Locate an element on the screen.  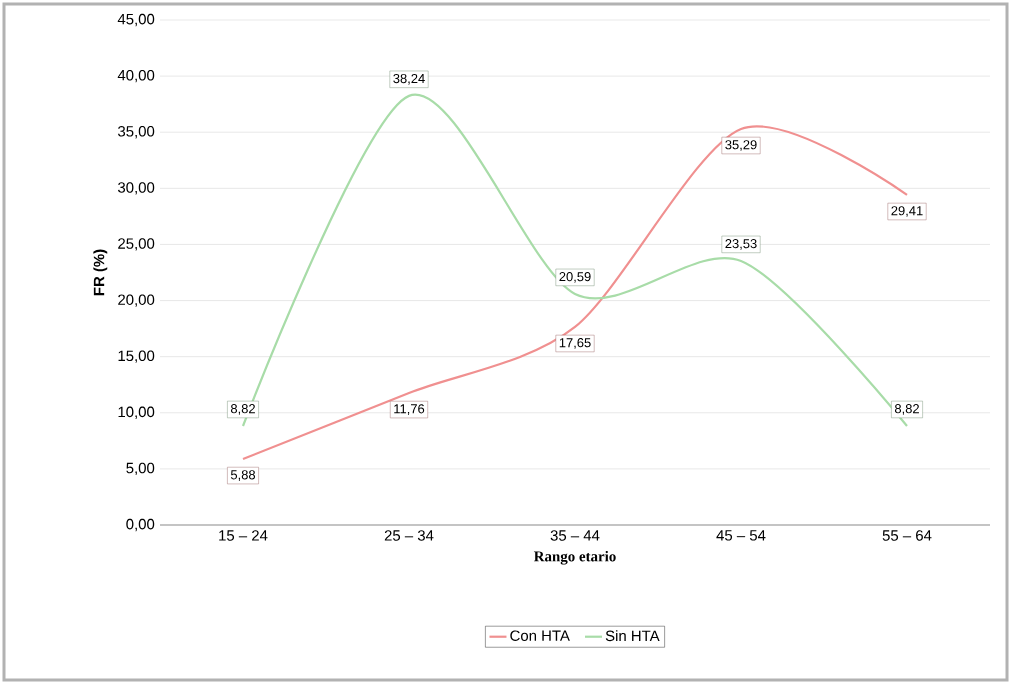
x-tick-label: 35 – 44 is located at coordinates (575, 535).